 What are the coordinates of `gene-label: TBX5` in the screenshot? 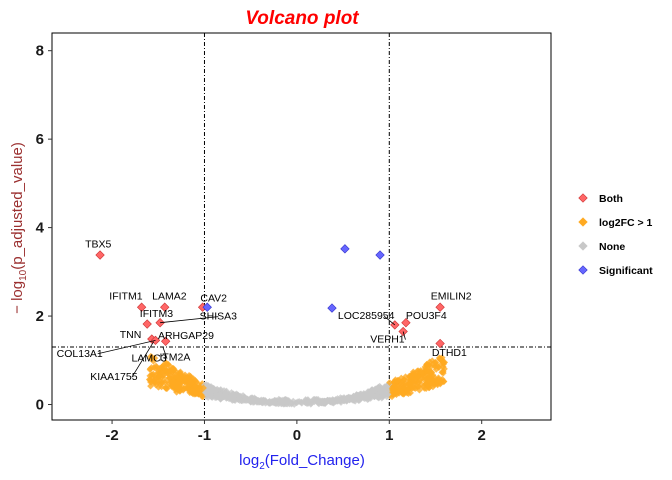 It's located at (98, 245).